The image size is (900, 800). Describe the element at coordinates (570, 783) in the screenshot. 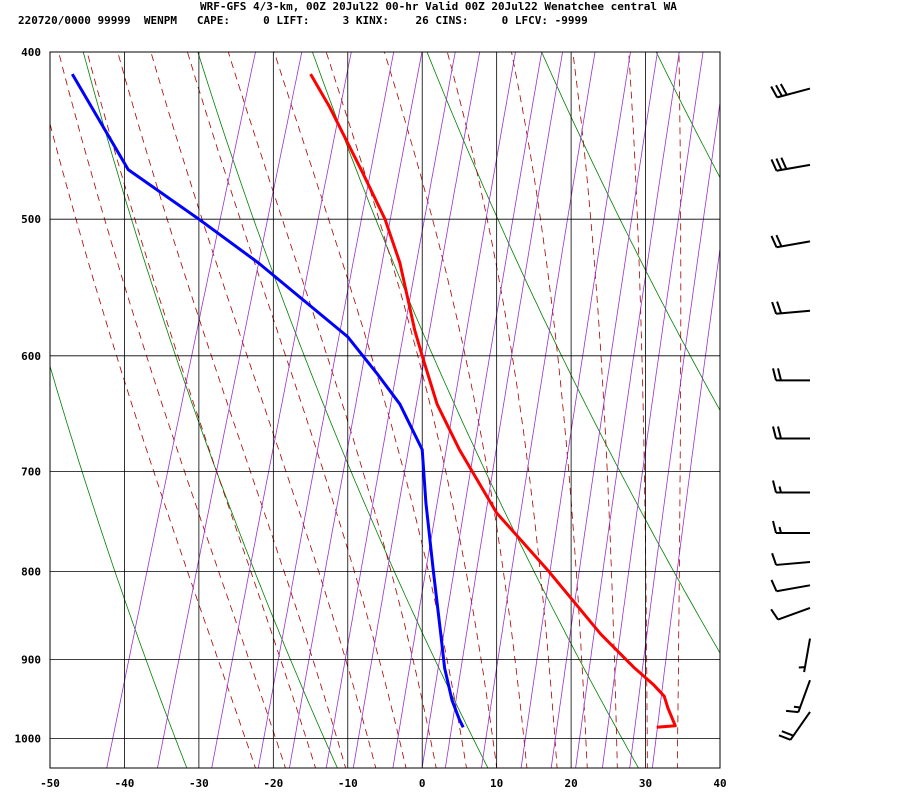

I see `x-tick-label: 20` at that location.